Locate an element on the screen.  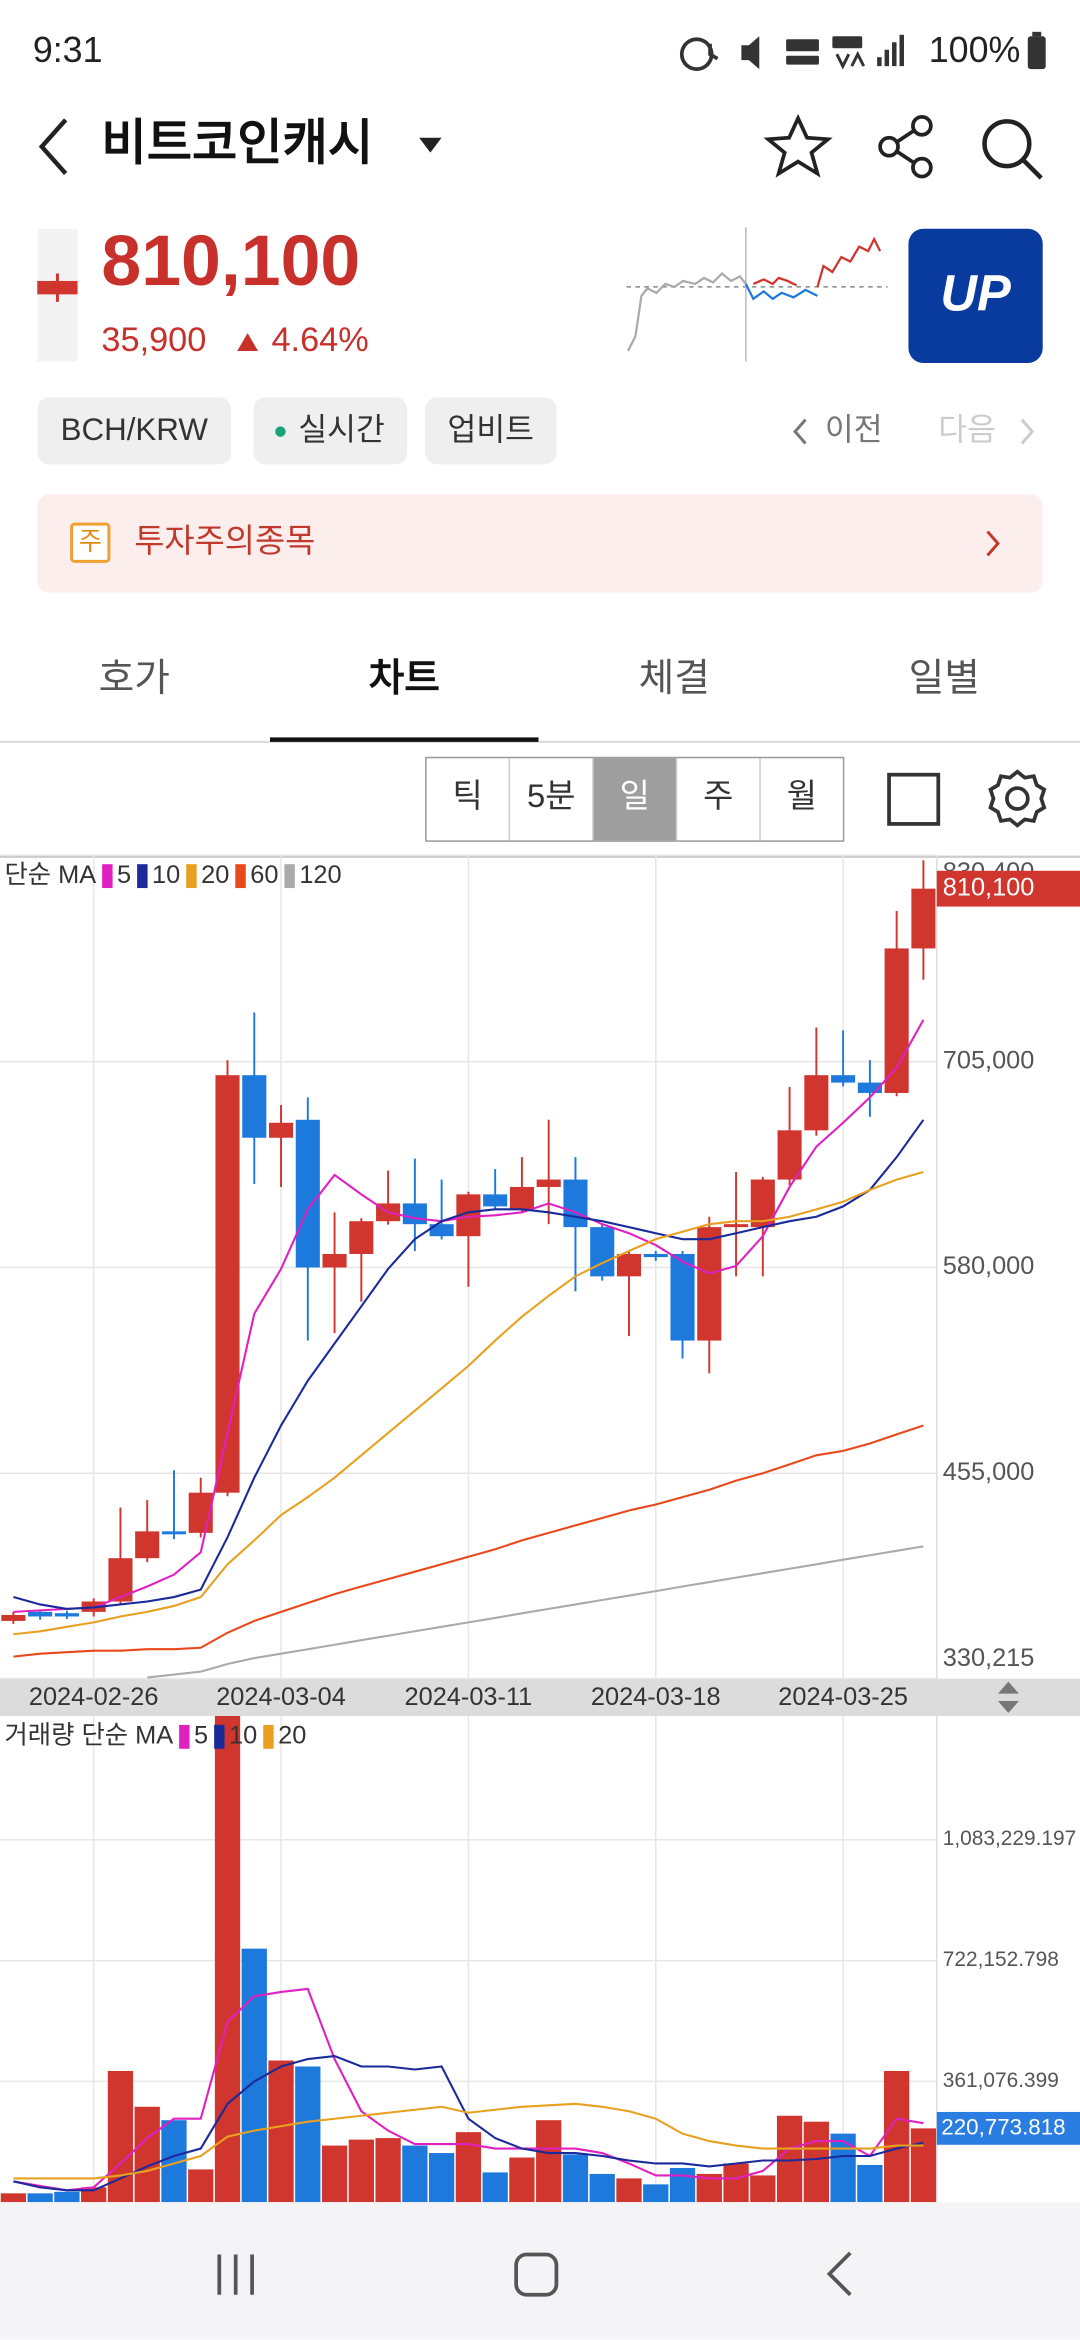
search-button is located at coordinates (1012, 149).